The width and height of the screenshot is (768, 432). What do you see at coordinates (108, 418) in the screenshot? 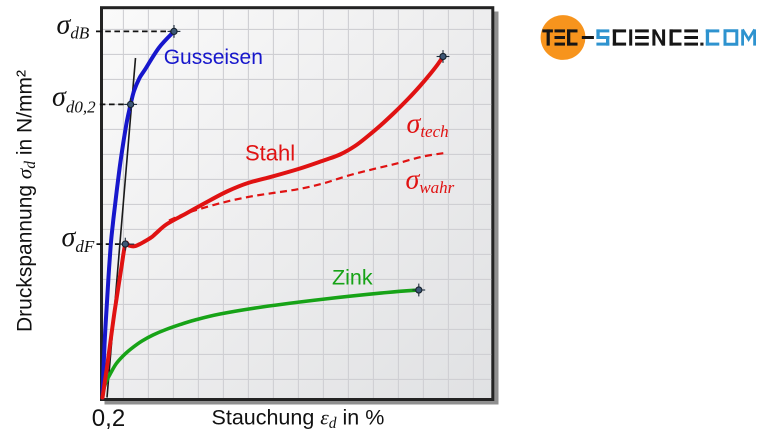
I see `svg-text: 0,2` at bounding box center [108, 418].